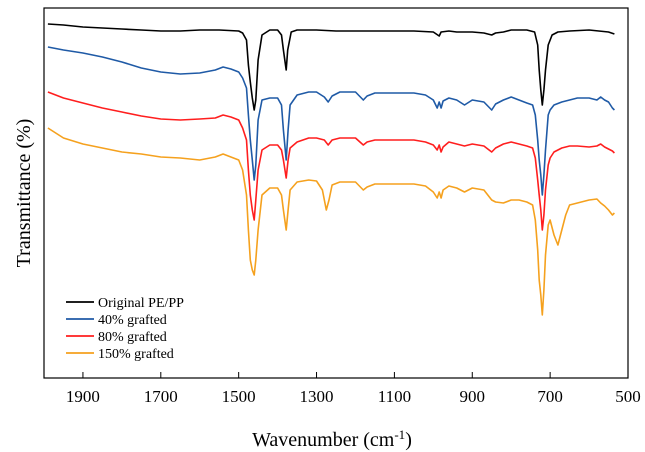  Describe the element at coordinates (473, 396) in the screenshot. I see `x-tick-label: 900` at that location.